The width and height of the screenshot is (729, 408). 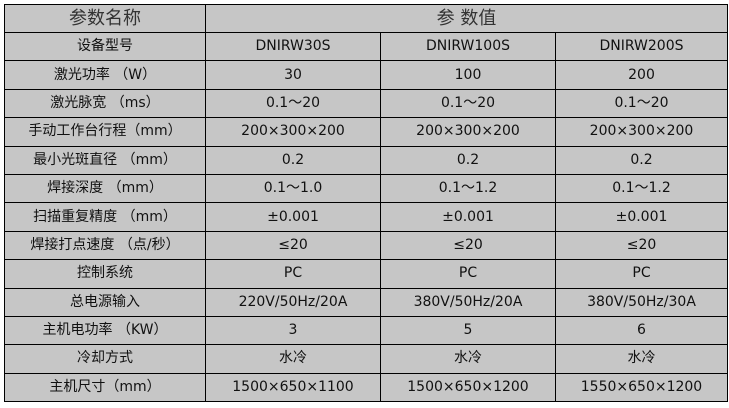 I want to click on row-label: 焊接打点速度 （点/秒）, so click(x=105, y=245).